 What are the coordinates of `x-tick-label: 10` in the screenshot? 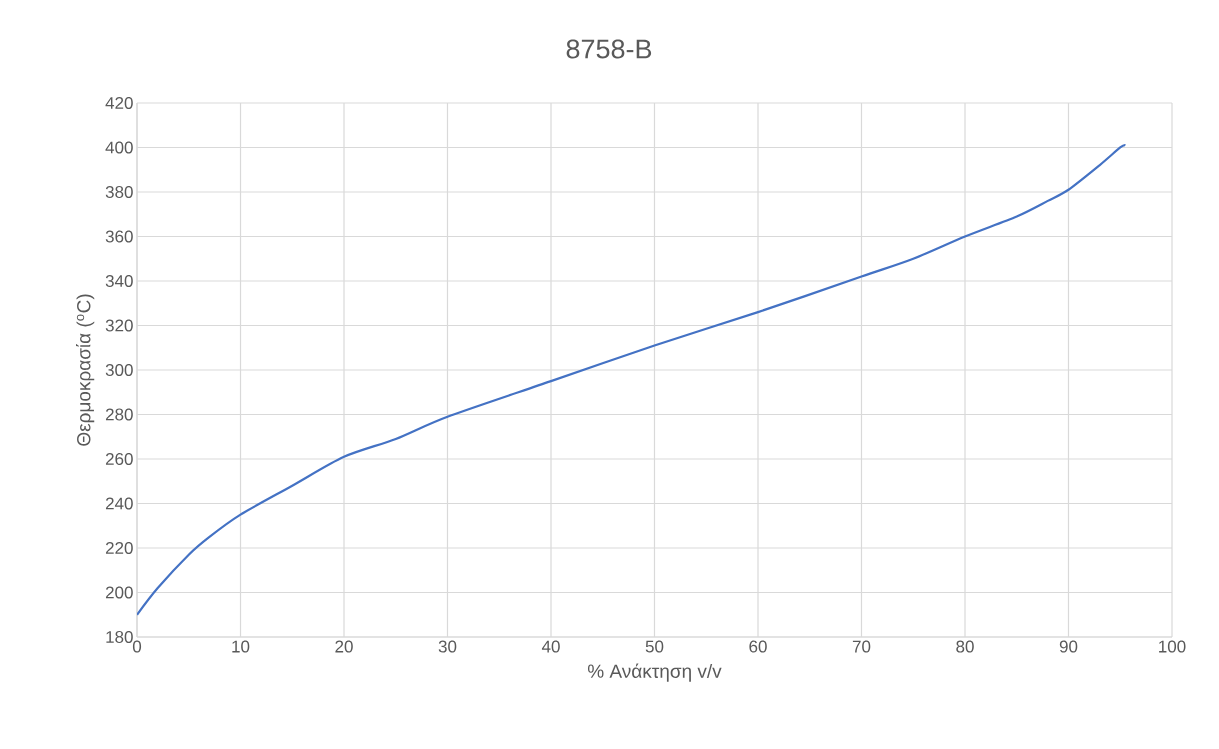 It's located at (241, 646).